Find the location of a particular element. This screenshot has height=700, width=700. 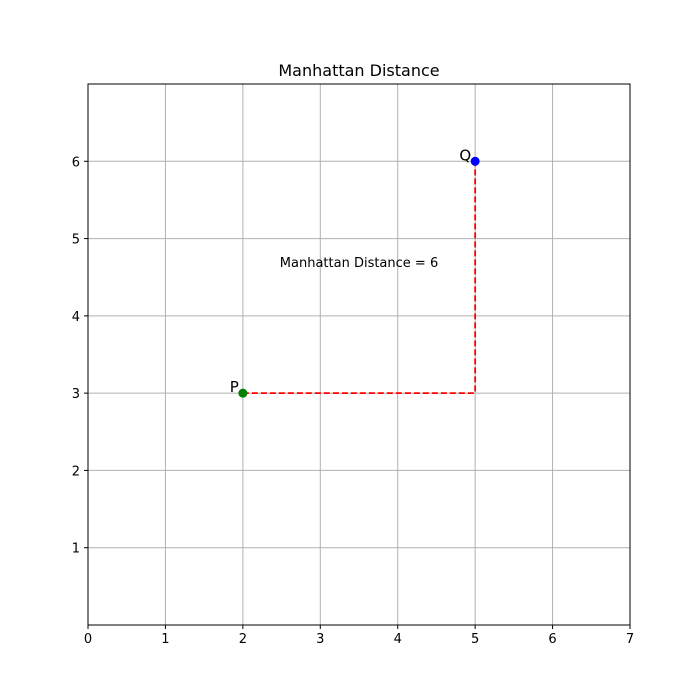

y-tick-label: 6 is located at coordinates (76, 162).